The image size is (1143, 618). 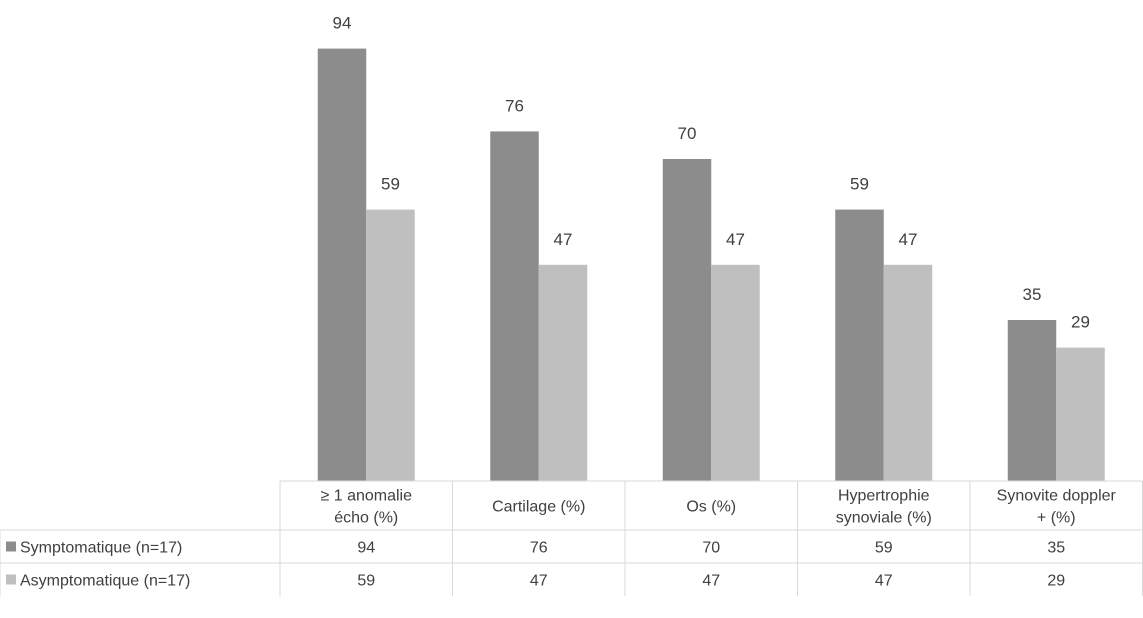 What do you see at coordinates (908, 372) in the screenshot?
I see `bar-s1-c3` at bounding box center [908, 372].